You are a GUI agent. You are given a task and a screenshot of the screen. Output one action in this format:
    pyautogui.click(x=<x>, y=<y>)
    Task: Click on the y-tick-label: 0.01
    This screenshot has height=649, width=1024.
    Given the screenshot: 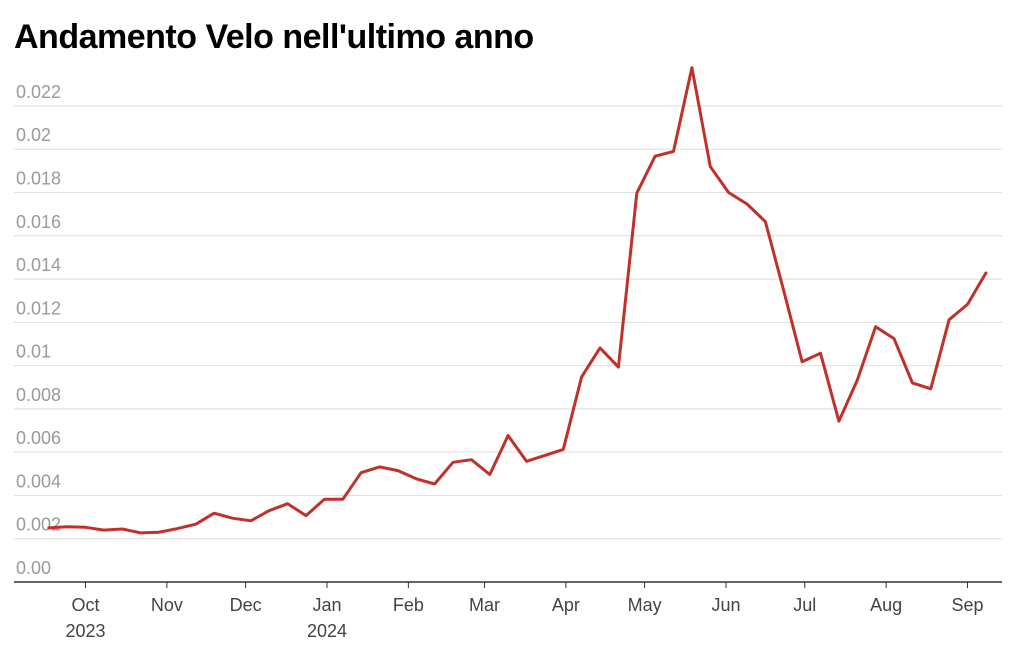 What is the action you would take?
    pyautogui.click(x=33, y=352)
    